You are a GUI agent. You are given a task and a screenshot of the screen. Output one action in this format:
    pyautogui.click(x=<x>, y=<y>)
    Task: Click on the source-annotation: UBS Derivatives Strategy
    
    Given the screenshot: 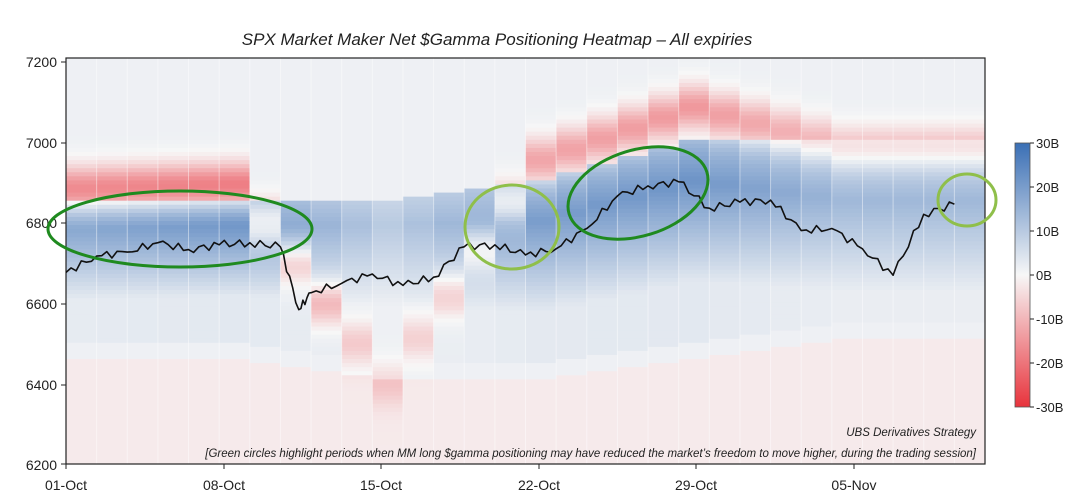 What is the action you would take?
    pyautogui.click(x=911, y=433)
    